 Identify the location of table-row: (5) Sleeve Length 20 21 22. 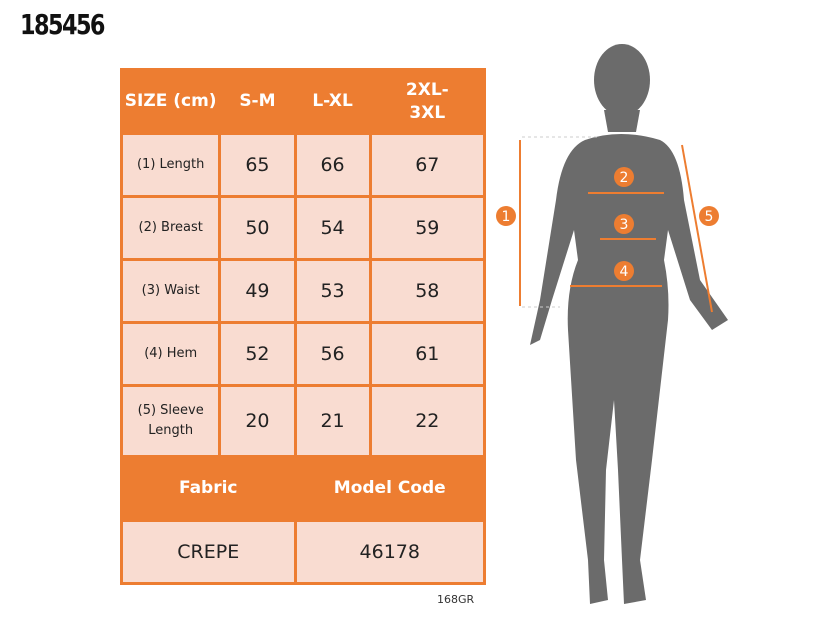
(303, 421).